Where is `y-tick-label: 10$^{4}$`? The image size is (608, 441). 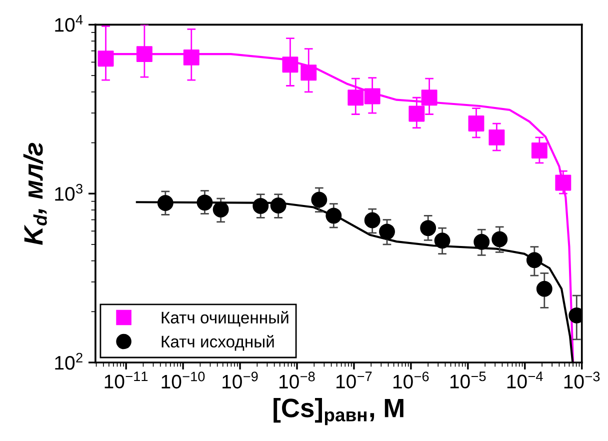
y-tick-label: 10$^{4}$ is located at coordinates (69, 23).